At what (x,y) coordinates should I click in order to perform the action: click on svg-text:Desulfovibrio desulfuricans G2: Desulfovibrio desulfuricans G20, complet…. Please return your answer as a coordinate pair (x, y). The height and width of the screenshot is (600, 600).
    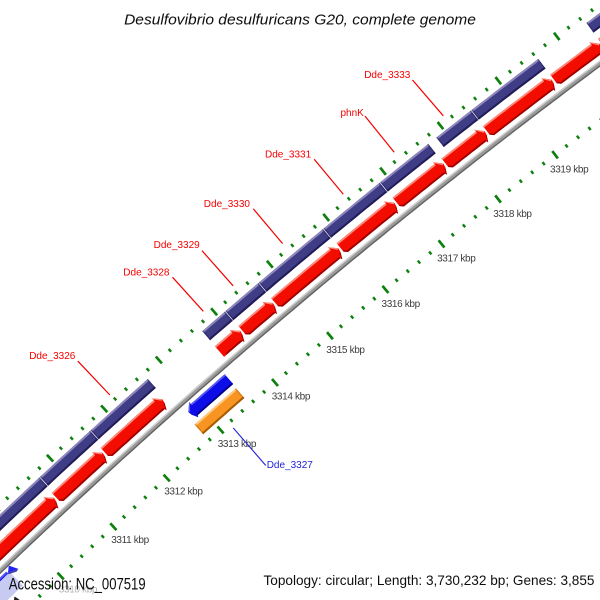
    Looking at the image, I should click on (300, 20).